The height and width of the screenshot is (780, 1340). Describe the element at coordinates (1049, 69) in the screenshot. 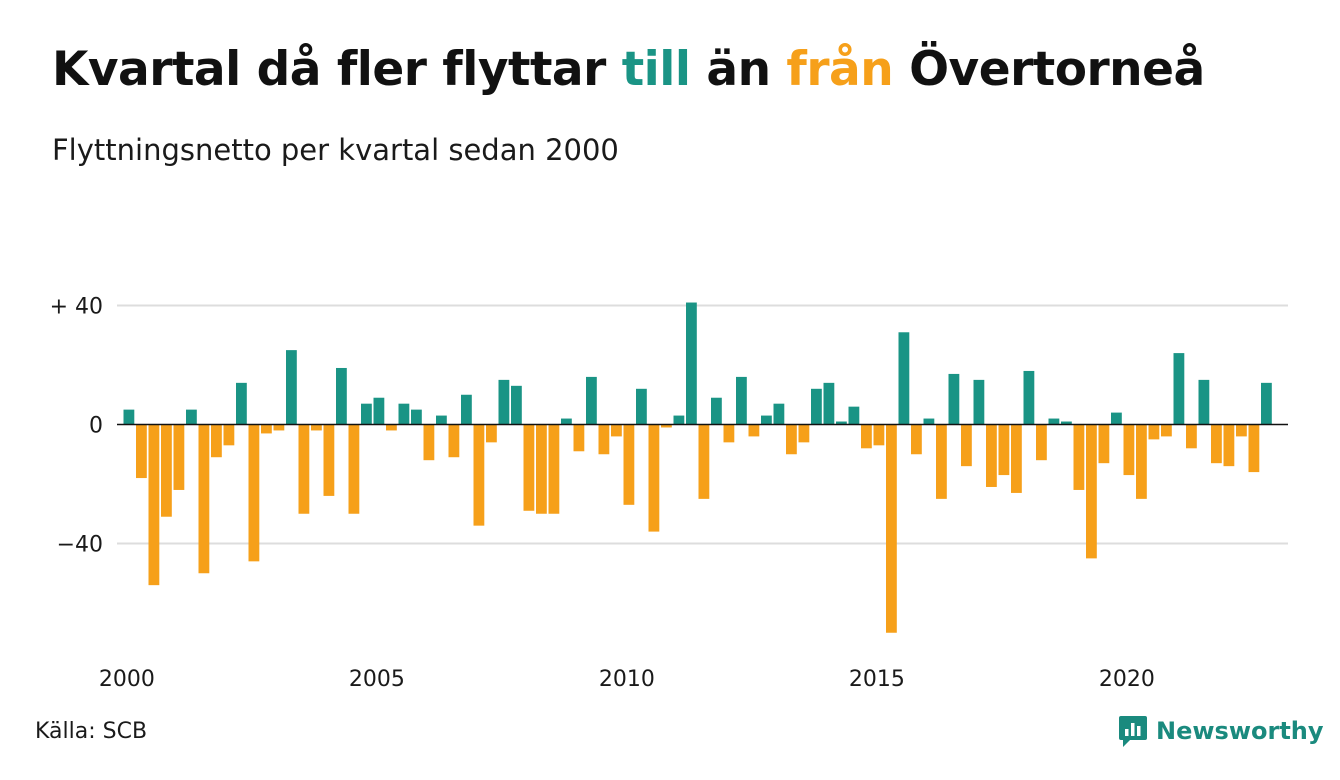

I see `title-part-3: Övertorneå` at that location.